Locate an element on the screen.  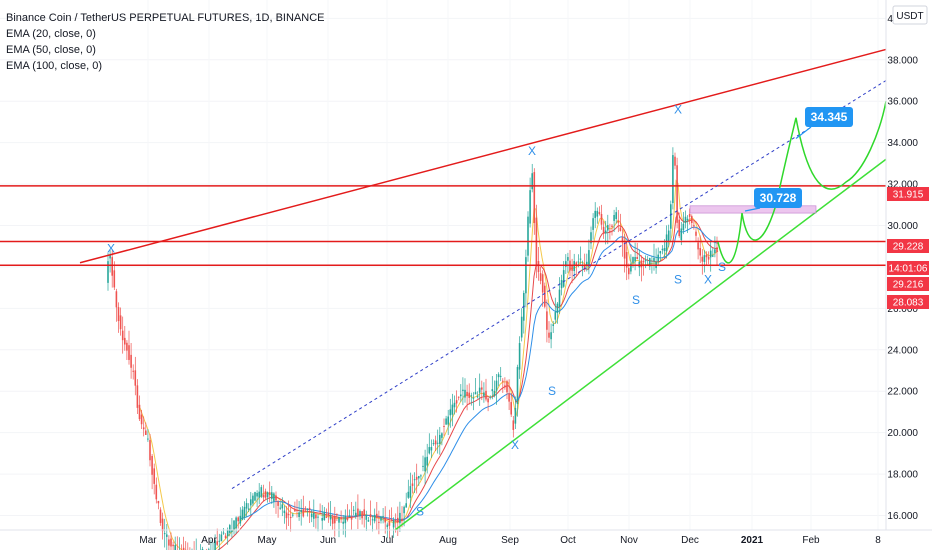
price-label-3: 29.216 is located at coordinates (908, 285).